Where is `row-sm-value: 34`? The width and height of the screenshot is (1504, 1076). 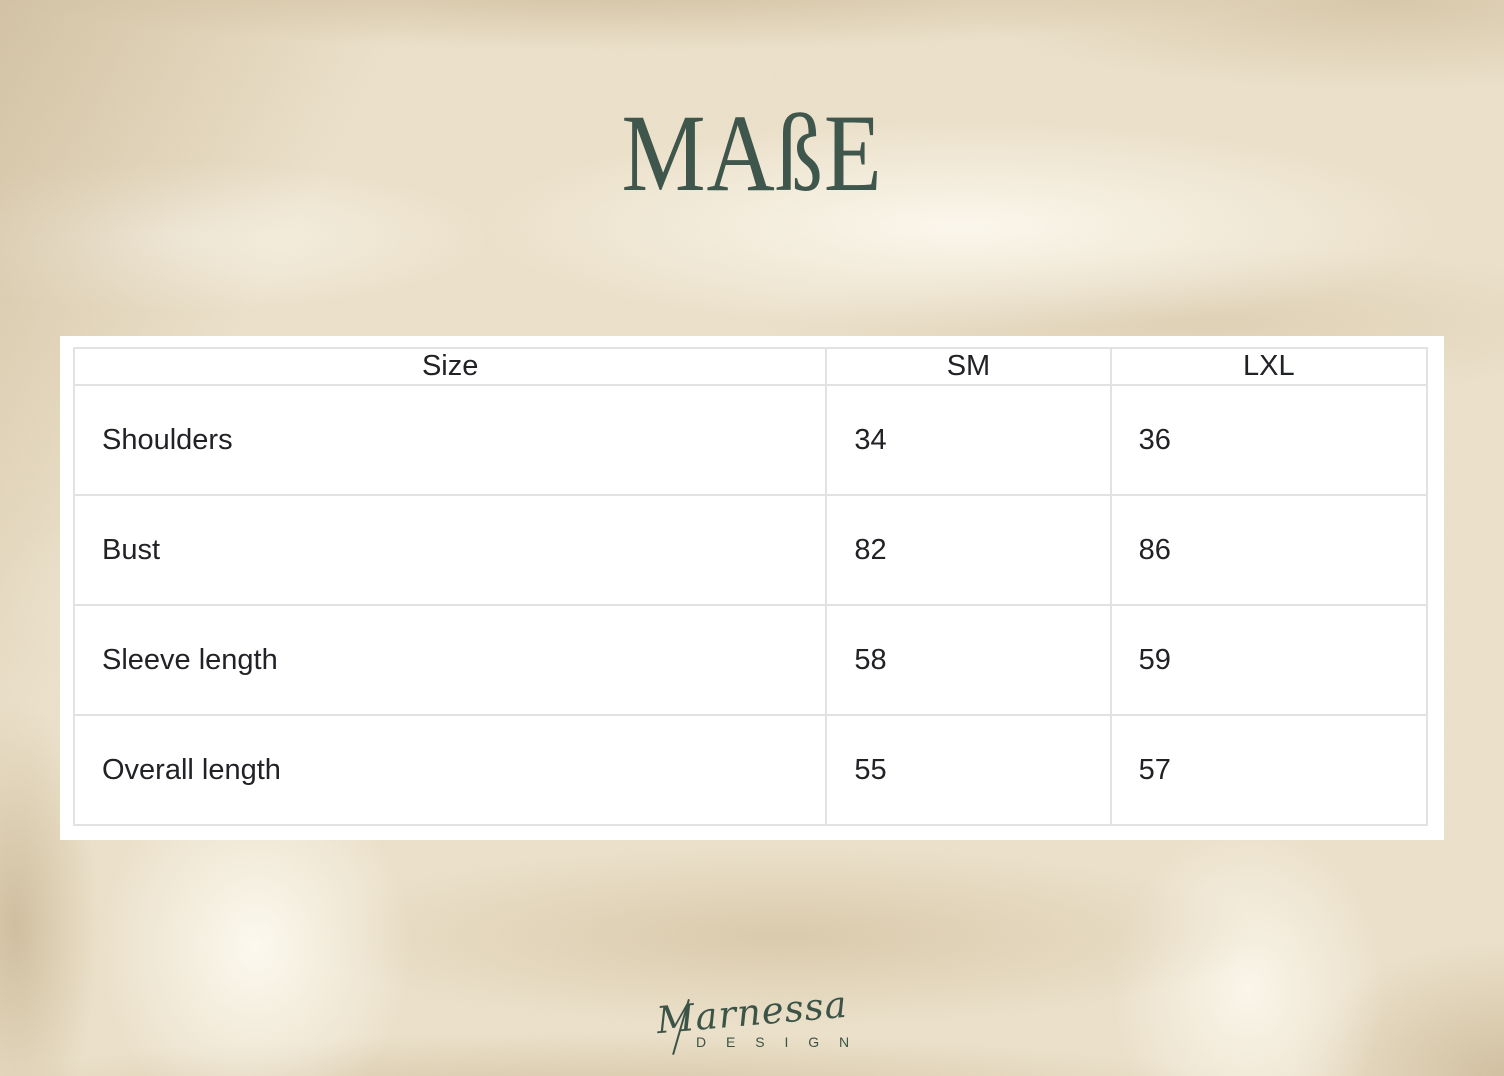 row-sm-value: 34 is located at coordinates (968, 440).